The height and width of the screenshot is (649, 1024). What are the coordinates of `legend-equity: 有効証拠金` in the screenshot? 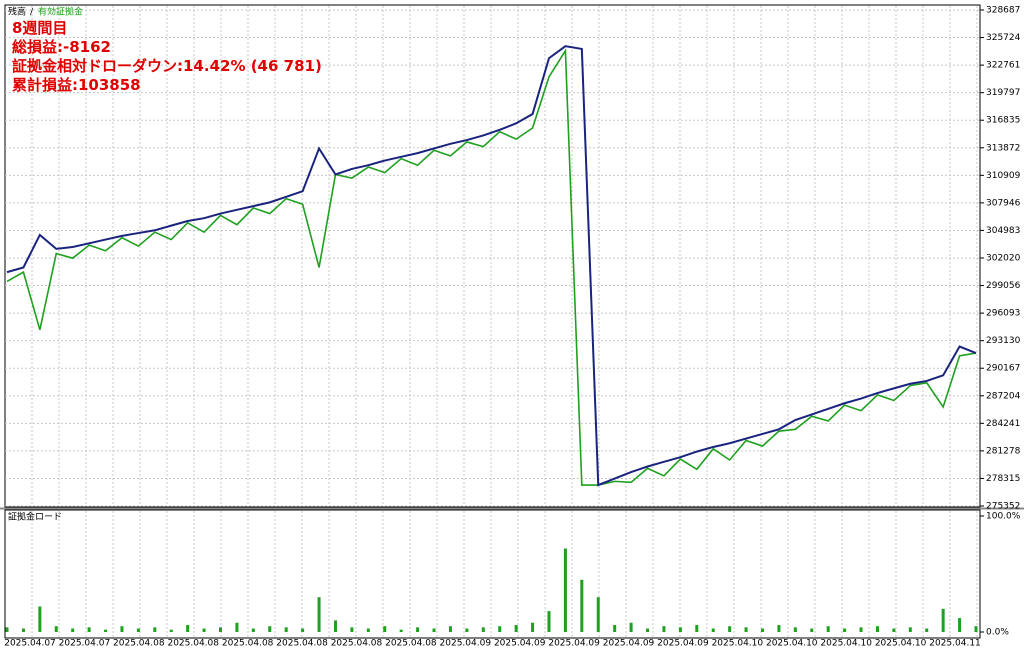 It's located at (60, 12).